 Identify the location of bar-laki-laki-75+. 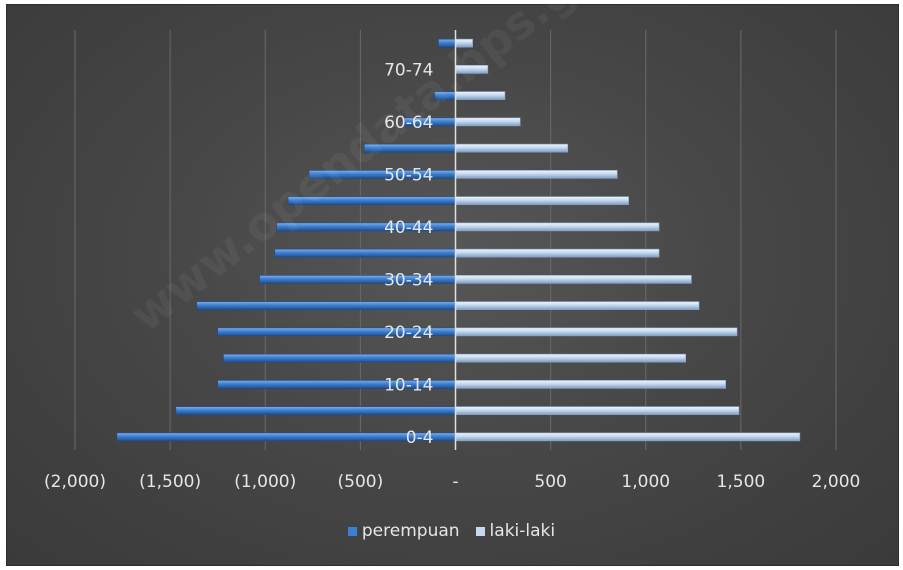
(464, 43).